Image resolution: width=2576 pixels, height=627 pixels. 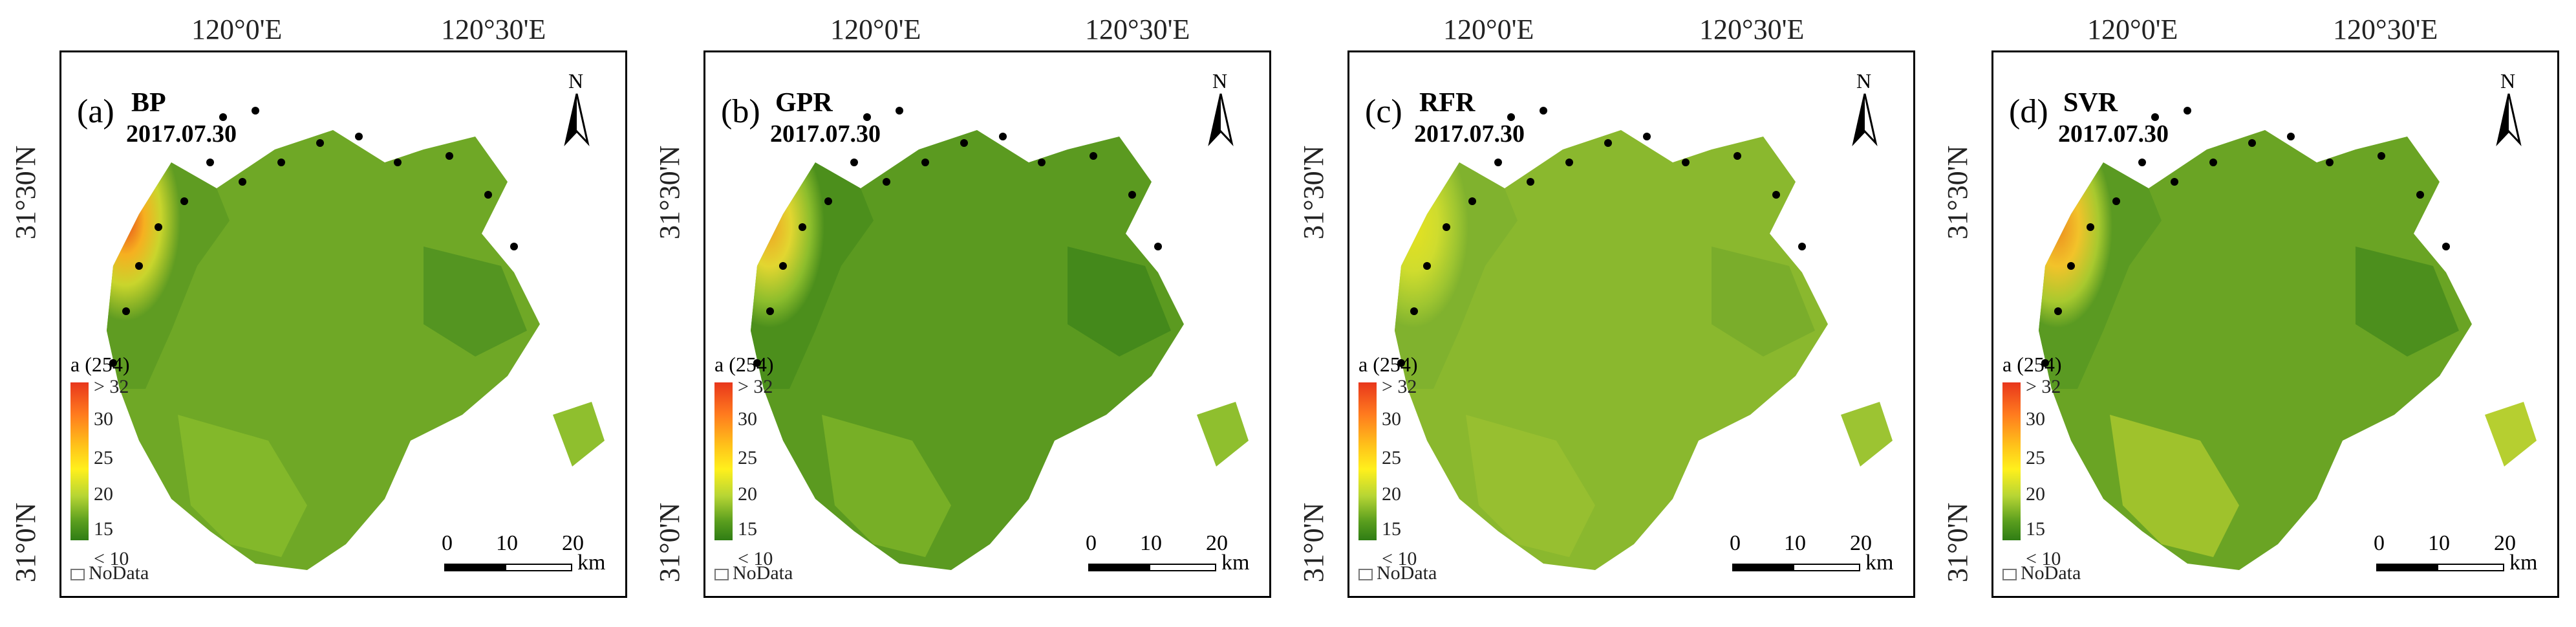 What do you see at coordinates (2028, 111) in the screenshot?
I see `panel-letter: (d)` at bounding box center [2028, 111].